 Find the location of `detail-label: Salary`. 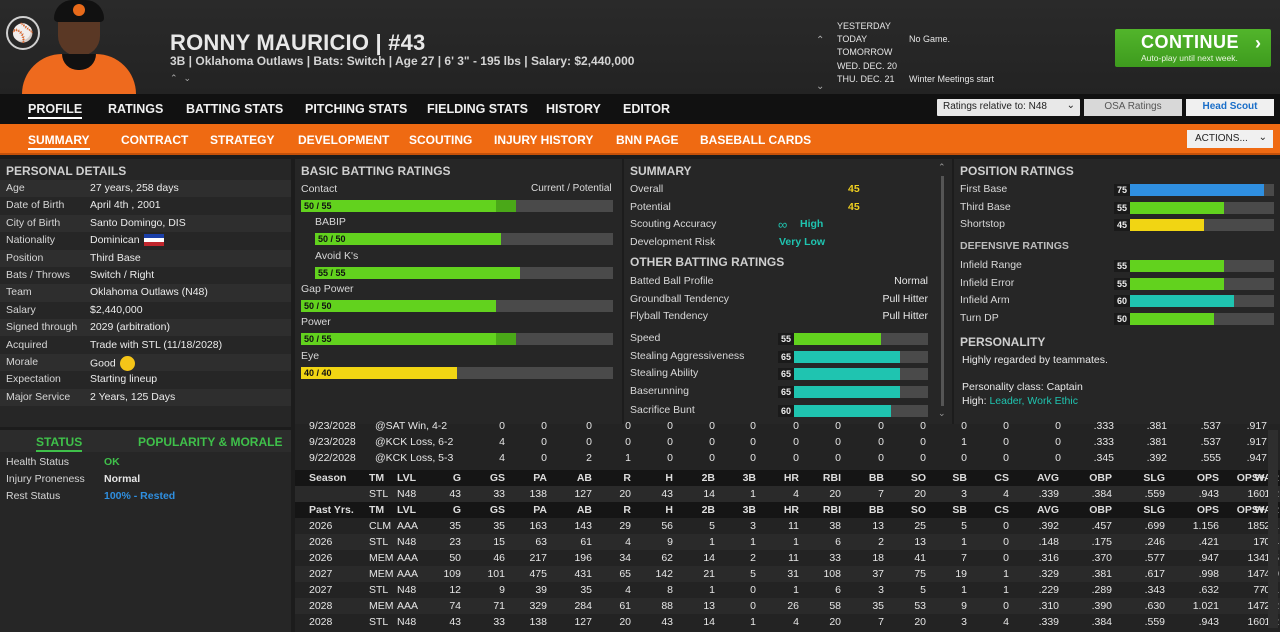

detail-label: Salary is located at coordinates (21, 309).